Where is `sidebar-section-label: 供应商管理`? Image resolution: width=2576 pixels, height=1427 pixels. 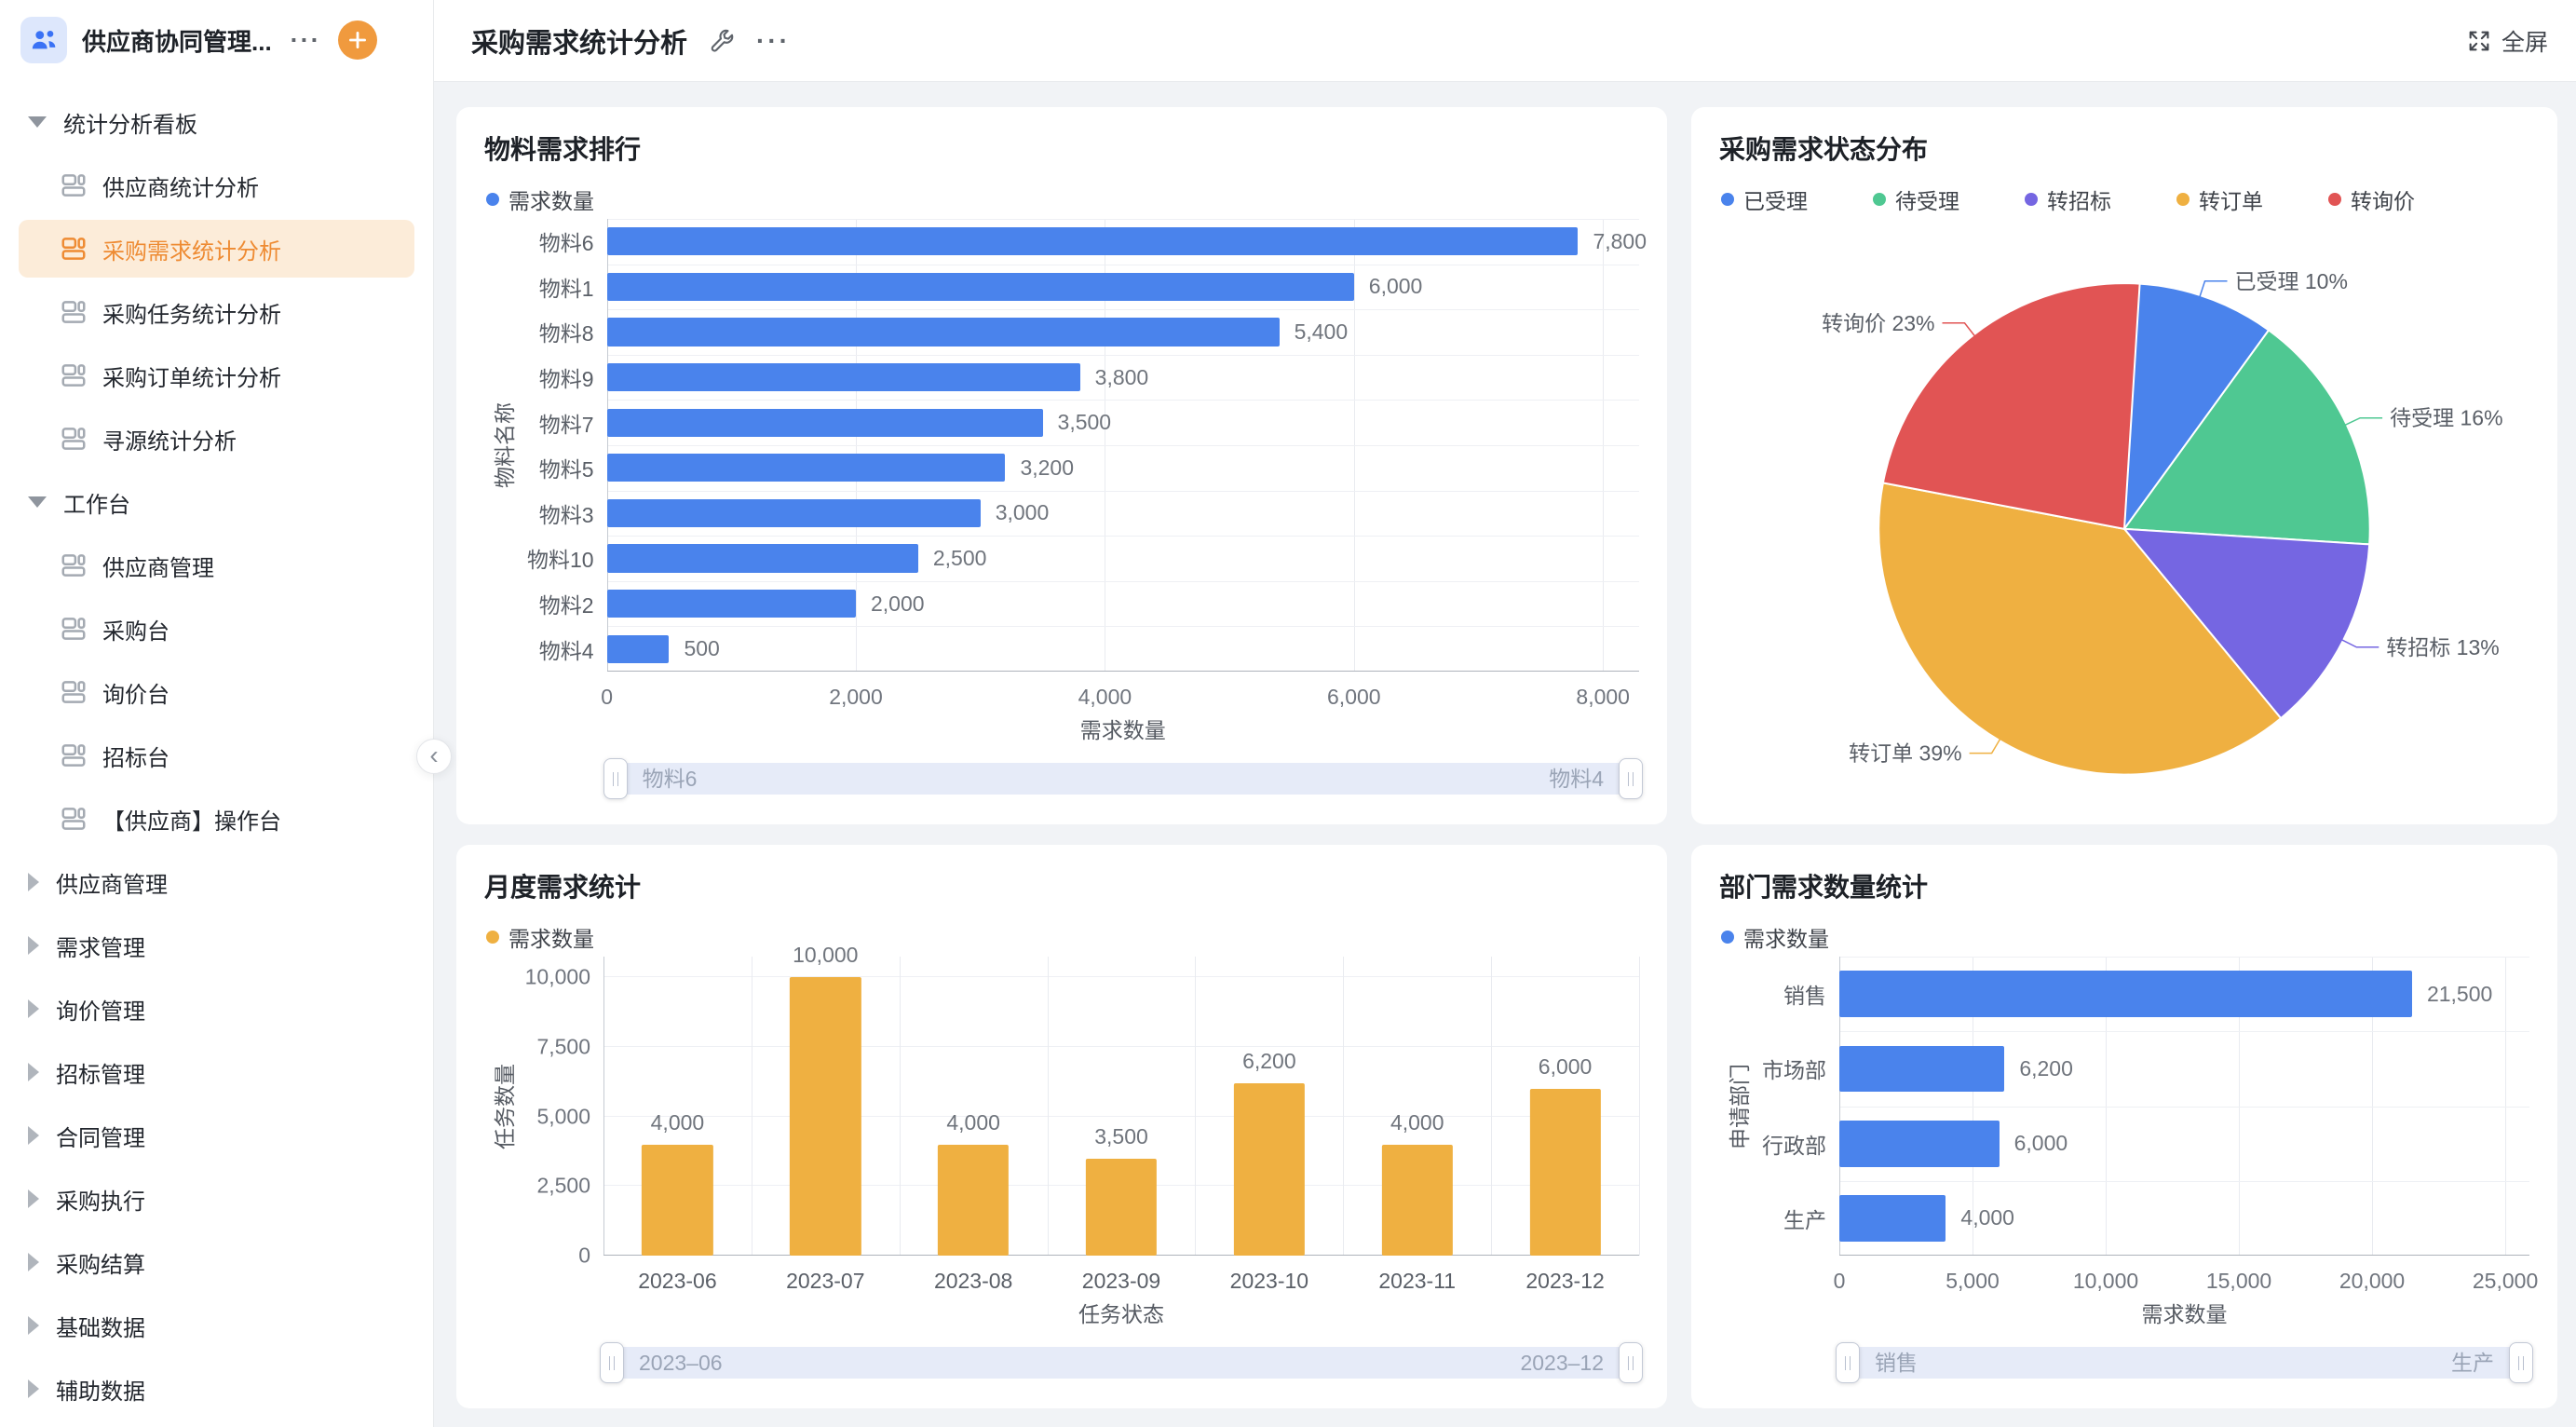
sidebar-section-label: 供应商管理 is located at coordinates (112, 885).